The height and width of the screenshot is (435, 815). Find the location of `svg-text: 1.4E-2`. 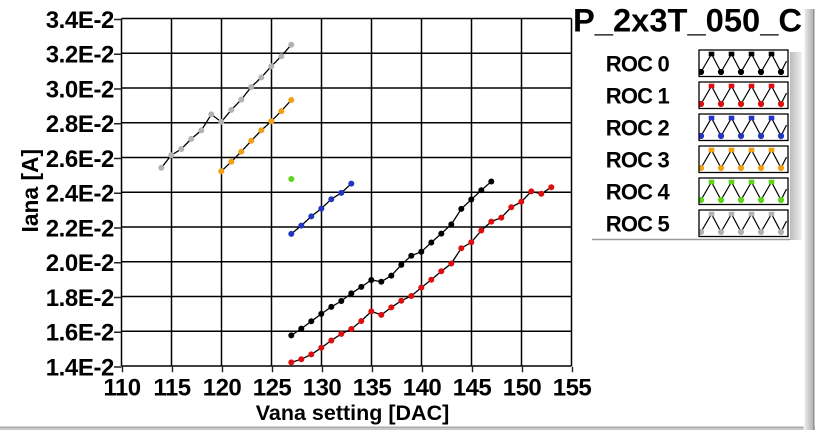

svg-text: 1.4E-2 is located at coordinates (80, 367).